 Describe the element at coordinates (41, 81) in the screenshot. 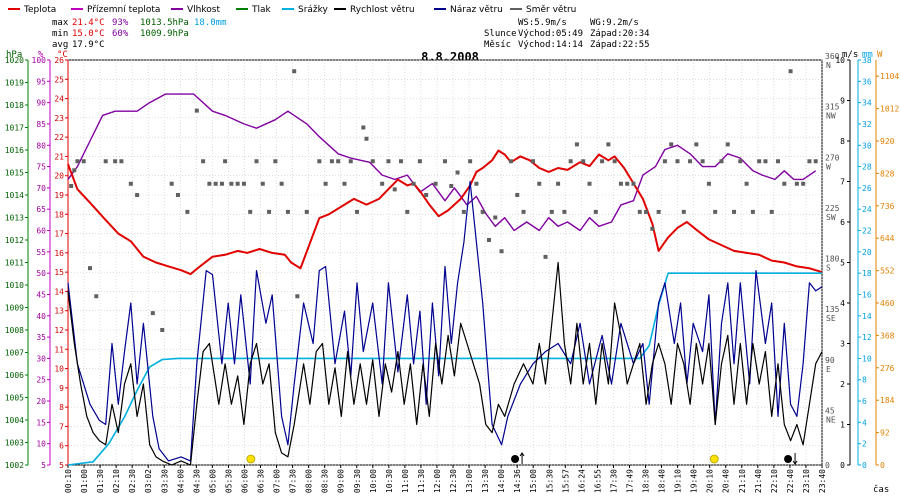

I see `hum-tick-label: 95` at that location.